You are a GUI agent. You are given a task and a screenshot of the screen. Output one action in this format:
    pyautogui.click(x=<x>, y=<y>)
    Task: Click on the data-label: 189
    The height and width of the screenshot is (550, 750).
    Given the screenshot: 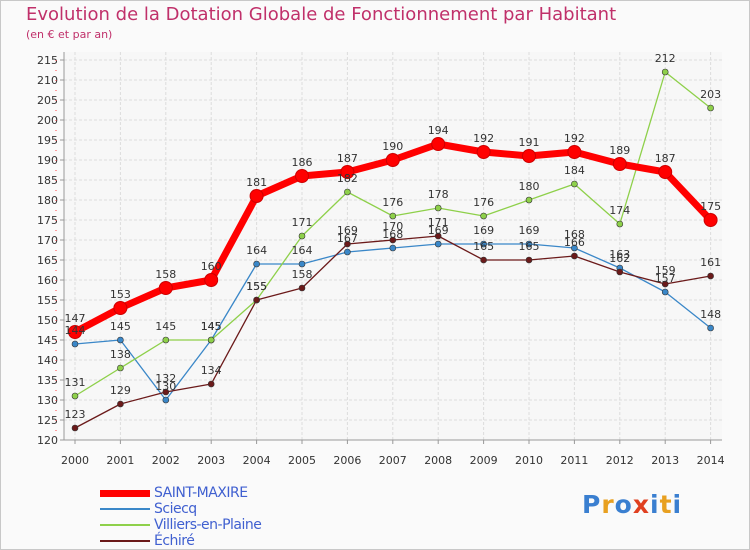 What is the action you would take?
    pyautogui.click(x=619, y=150)
    